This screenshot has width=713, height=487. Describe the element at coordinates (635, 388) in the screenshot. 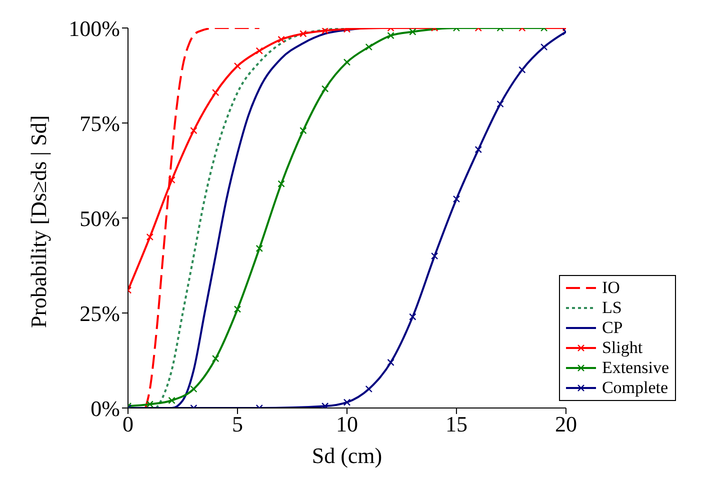

I see `legend-label: Complete` at that location.